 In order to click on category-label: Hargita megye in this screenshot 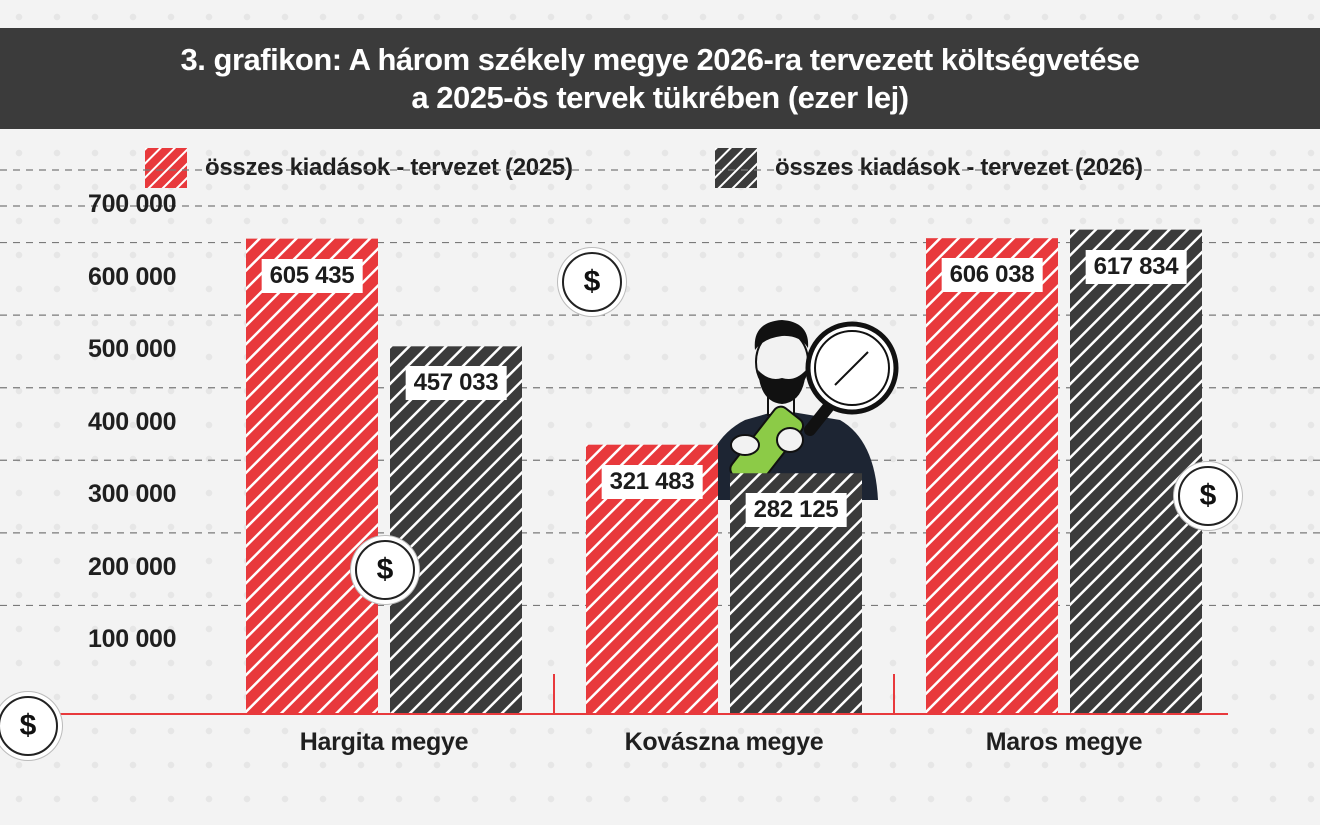, I will do `click(384, 742)`.